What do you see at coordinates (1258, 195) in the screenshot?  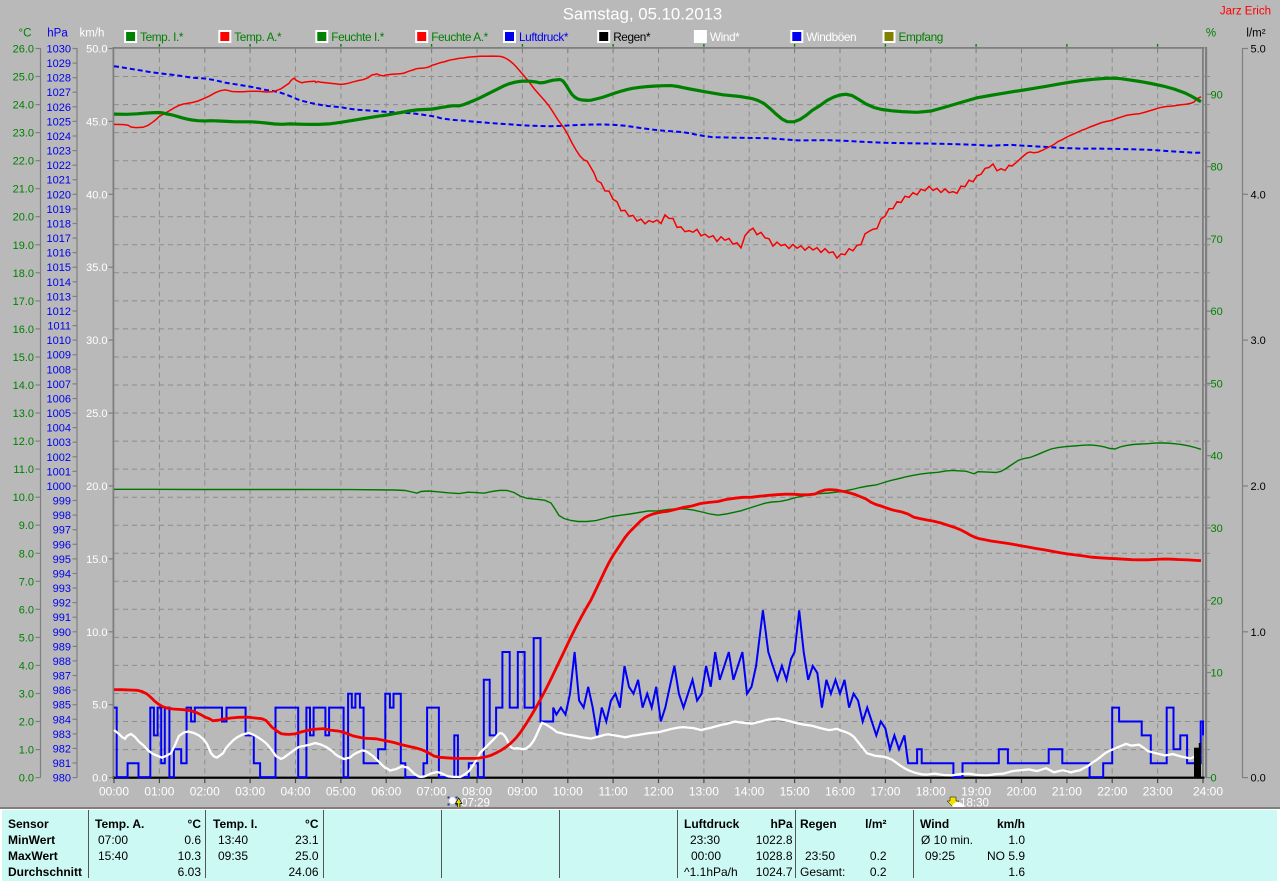 I see `svg-text: 4.0` at bounding box center [1258, 195].